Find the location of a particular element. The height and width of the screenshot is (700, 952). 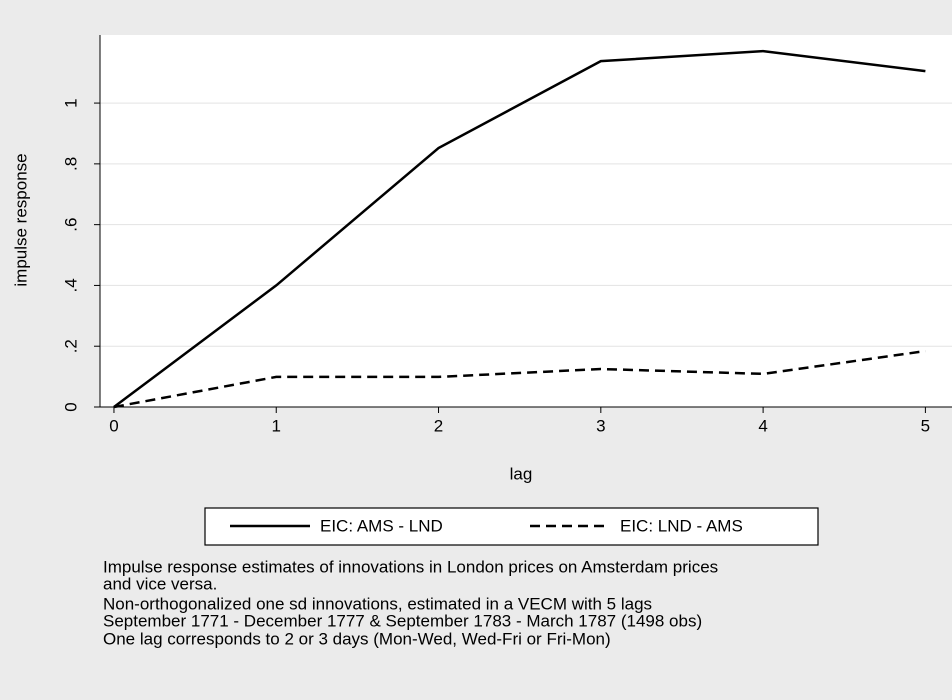

legend-label: EIC: LND - AMS is located at coordinates (681, 525).